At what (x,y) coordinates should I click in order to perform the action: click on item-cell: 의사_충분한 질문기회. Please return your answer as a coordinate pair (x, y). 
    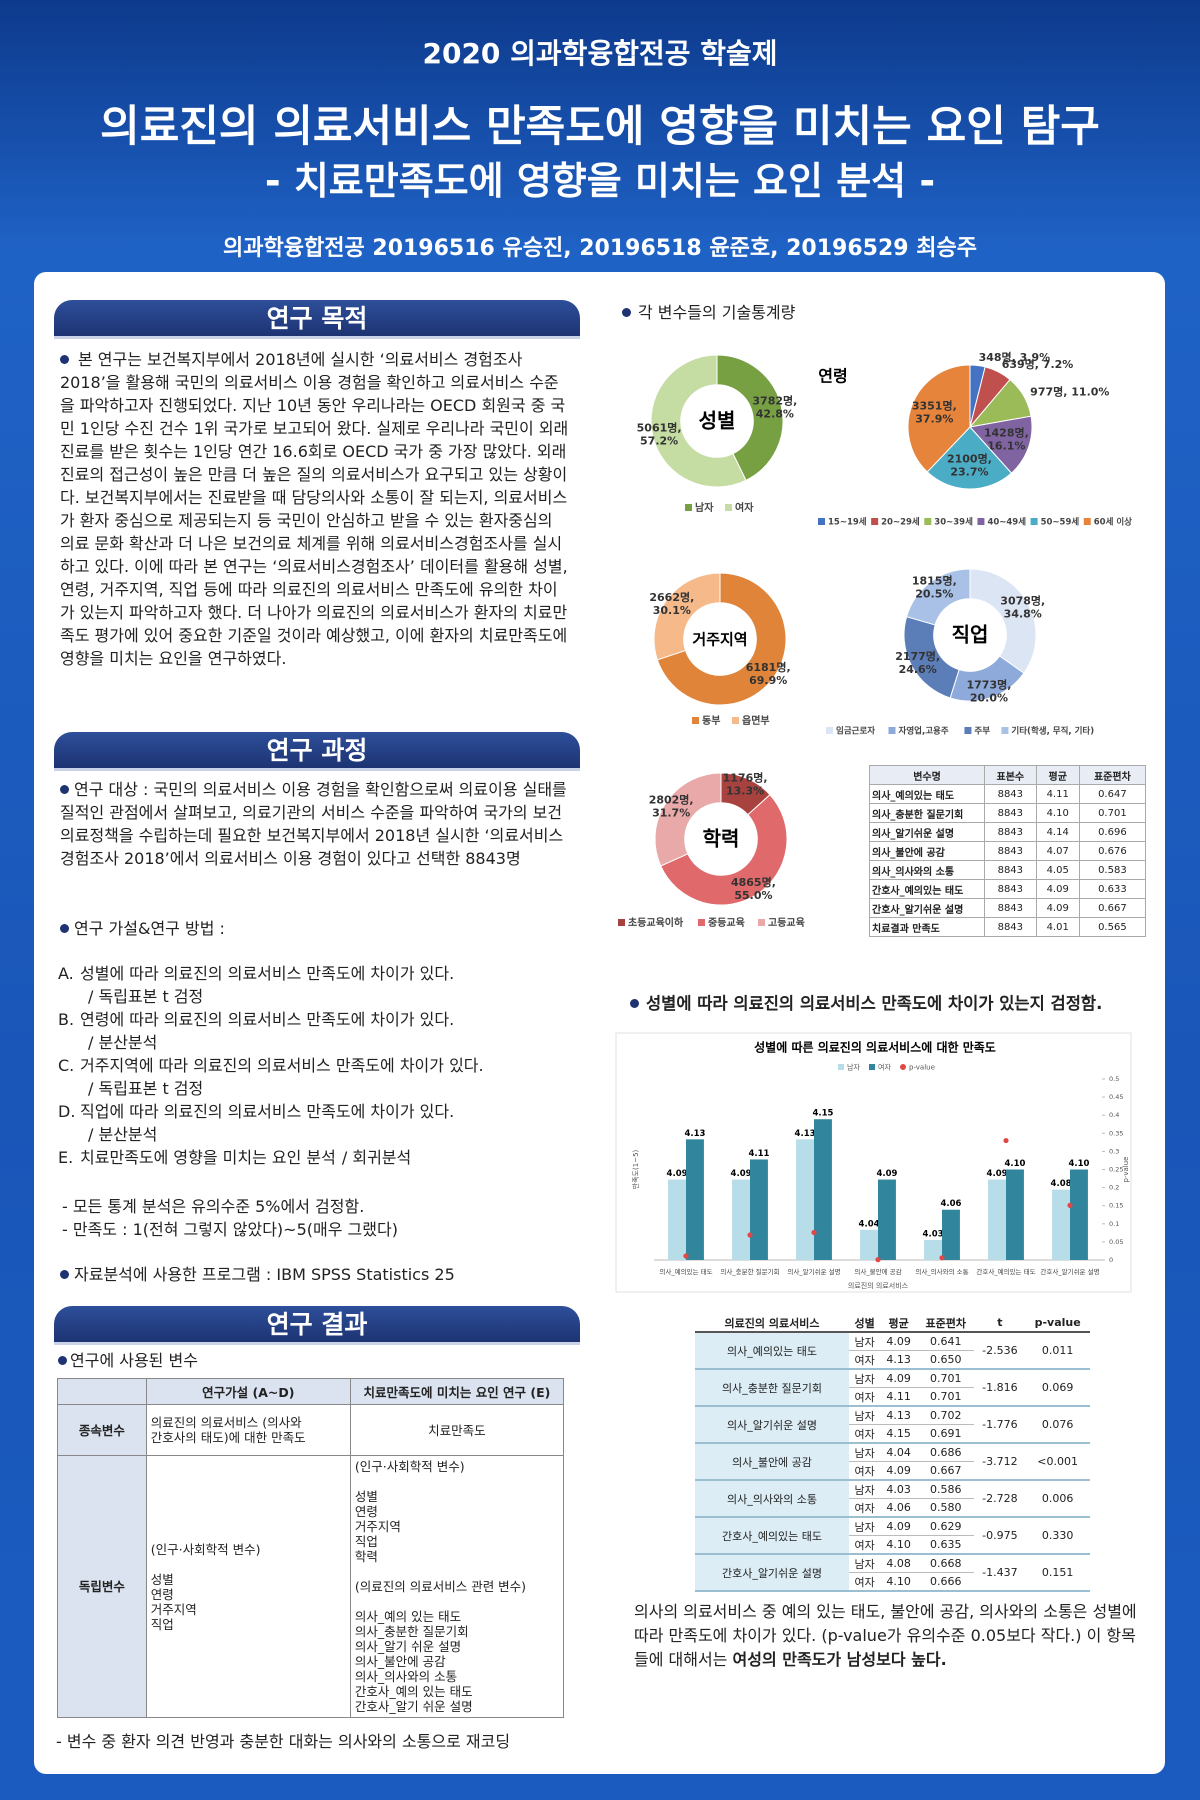
    Looking at the image, I should click on (772, 1388).